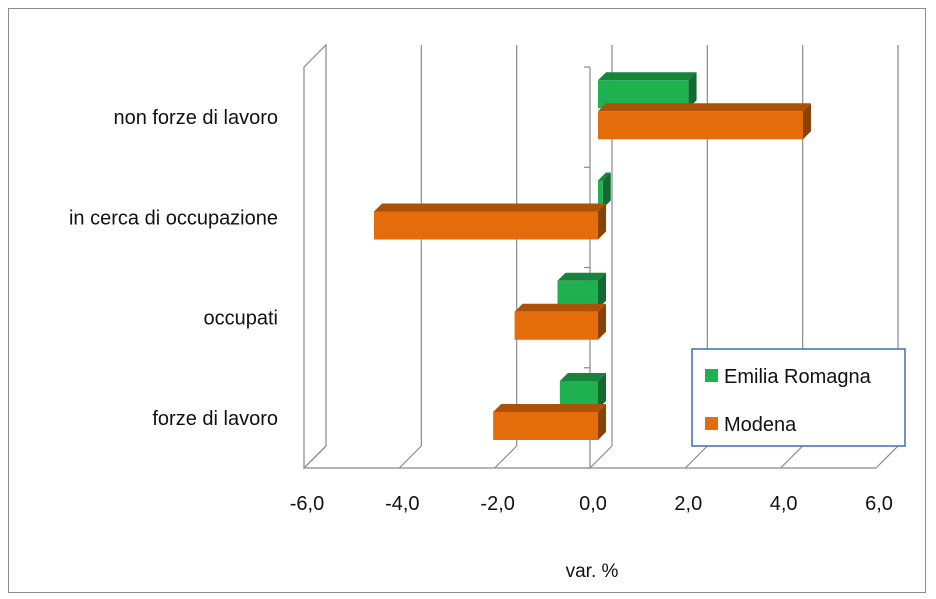 The height and width of the screenshot is (599, 936). Describe the element at coordinates (711, 375) in the screenshot. I see `legend-swatch-emilia-romagna` at that location.